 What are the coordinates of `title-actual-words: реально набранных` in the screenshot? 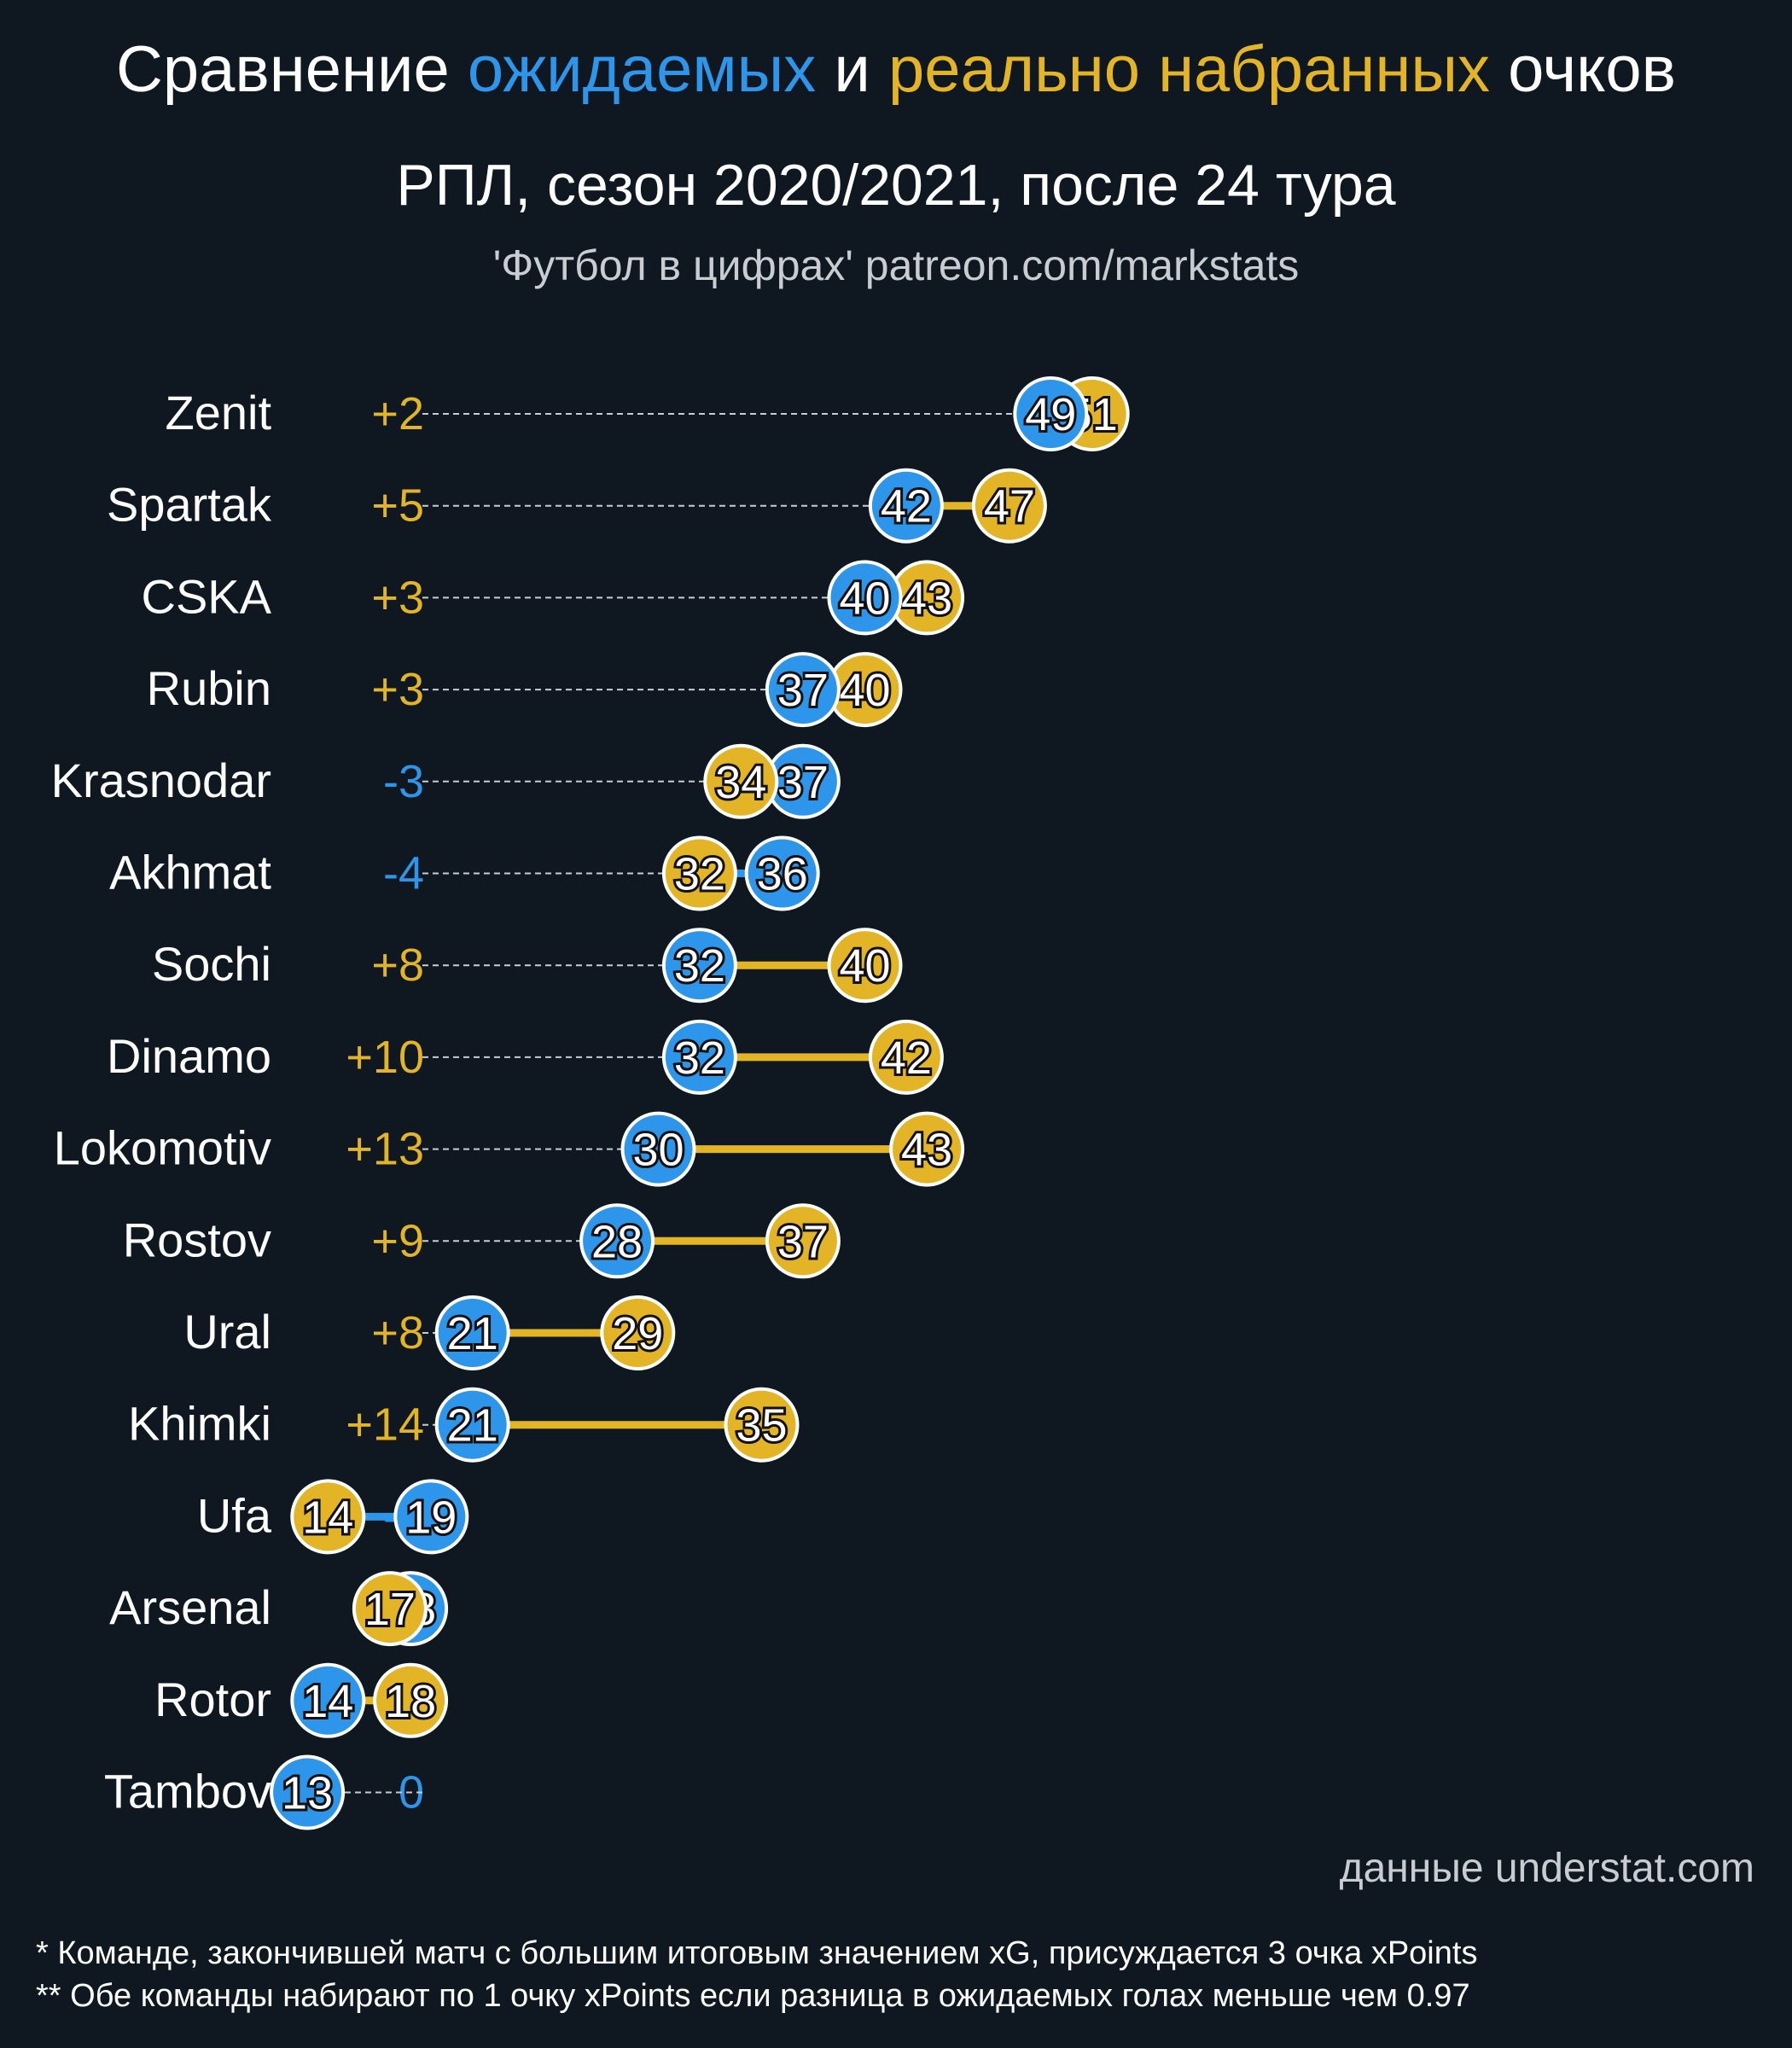 It's located at (1188, 69).